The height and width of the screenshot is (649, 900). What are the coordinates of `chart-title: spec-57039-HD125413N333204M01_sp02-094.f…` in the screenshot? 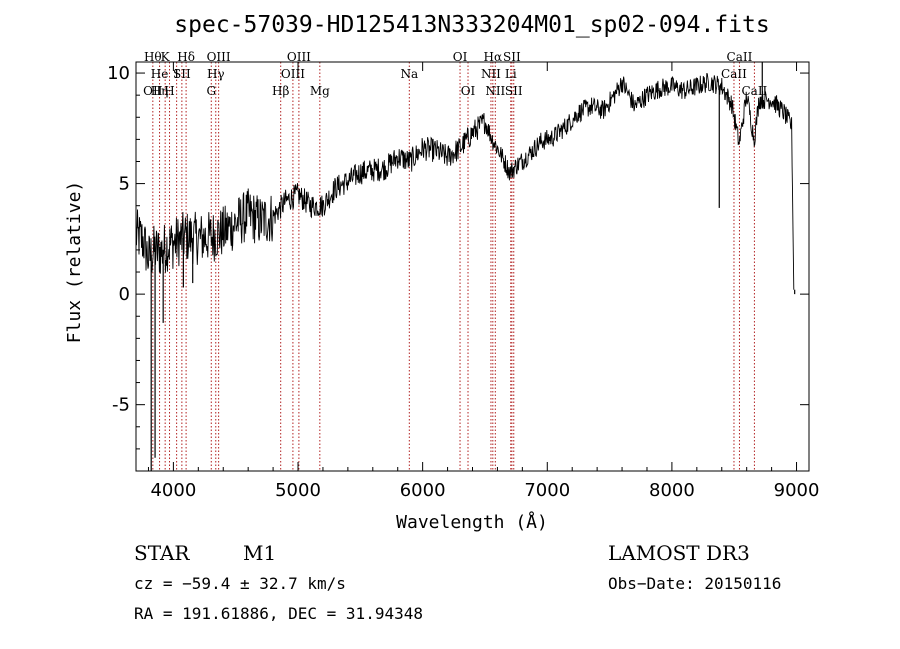 It's located at (471, 25).